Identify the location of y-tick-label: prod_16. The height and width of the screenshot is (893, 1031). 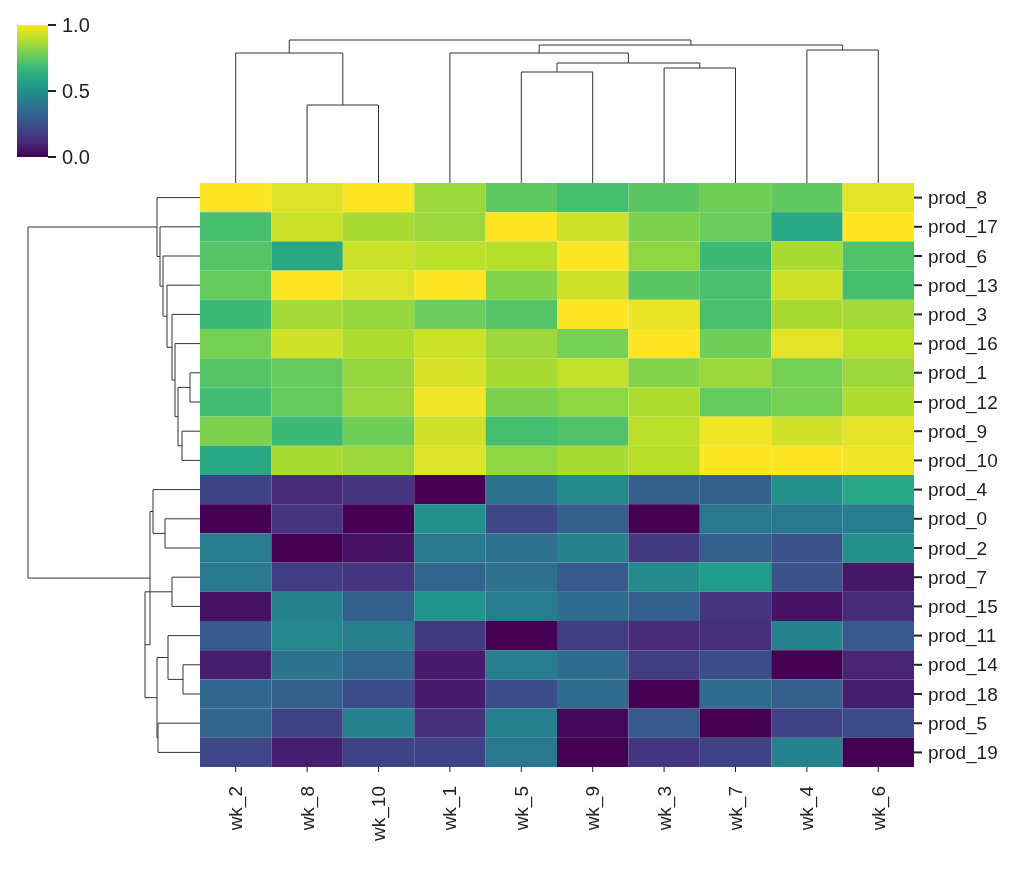
(963, 344).